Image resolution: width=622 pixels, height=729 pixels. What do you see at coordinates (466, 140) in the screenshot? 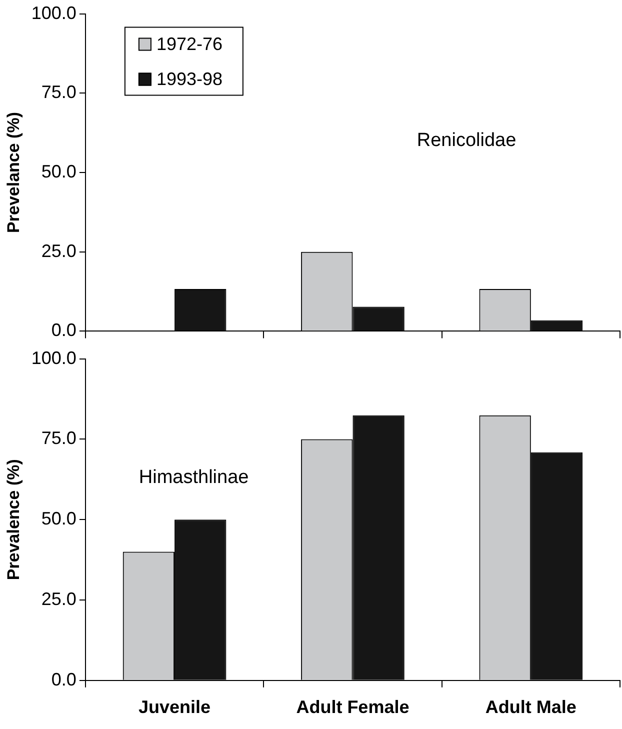
I see `annotation: Renicolidae` at bounding box center [466, 140].